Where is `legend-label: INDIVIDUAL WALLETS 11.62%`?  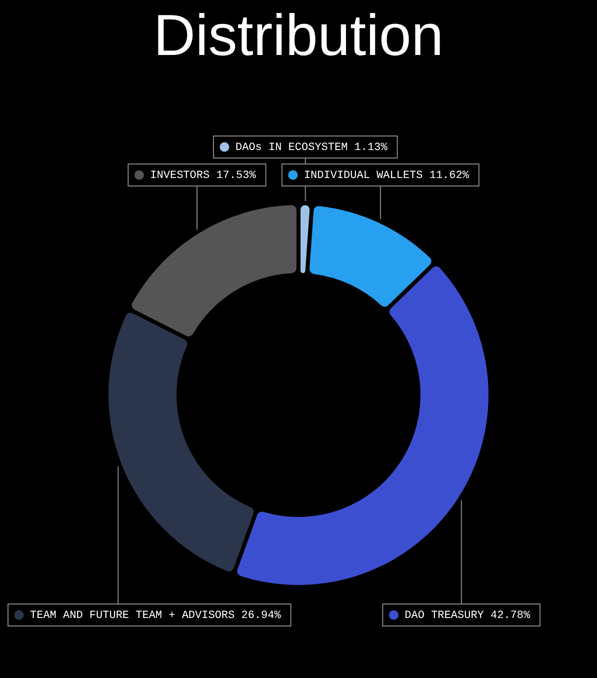
legend-label: INDIVIDUAL WALLETS 11.62% is located at coordinates (387, 176).